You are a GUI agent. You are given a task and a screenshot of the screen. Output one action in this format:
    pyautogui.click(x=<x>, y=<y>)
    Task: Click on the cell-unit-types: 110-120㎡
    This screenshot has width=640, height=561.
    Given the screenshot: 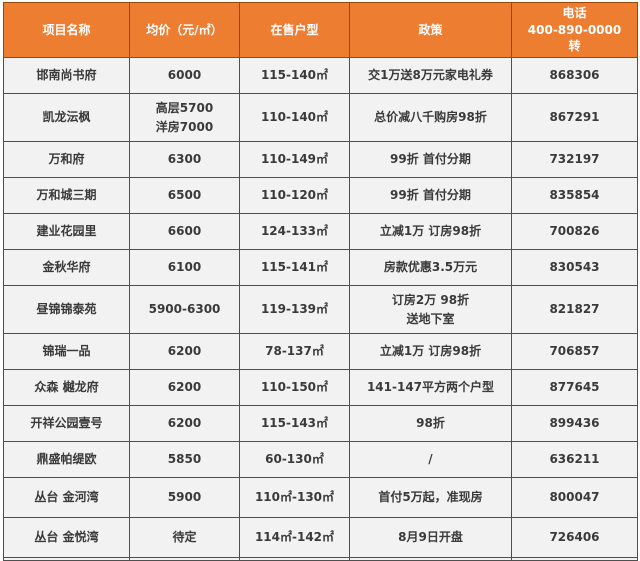 What is the action you would take?
    pyautogui.click(x=294, y=195)
    